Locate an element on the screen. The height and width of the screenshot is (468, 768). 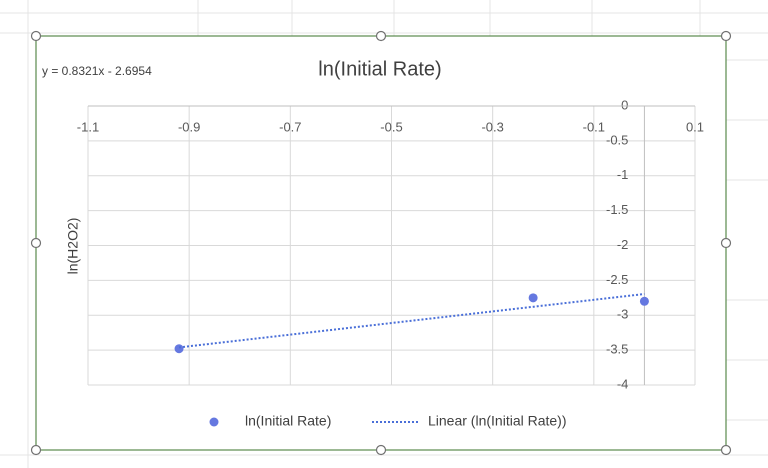
legend-label: ln(Initial Rate) is located at coordinates (288, 421).